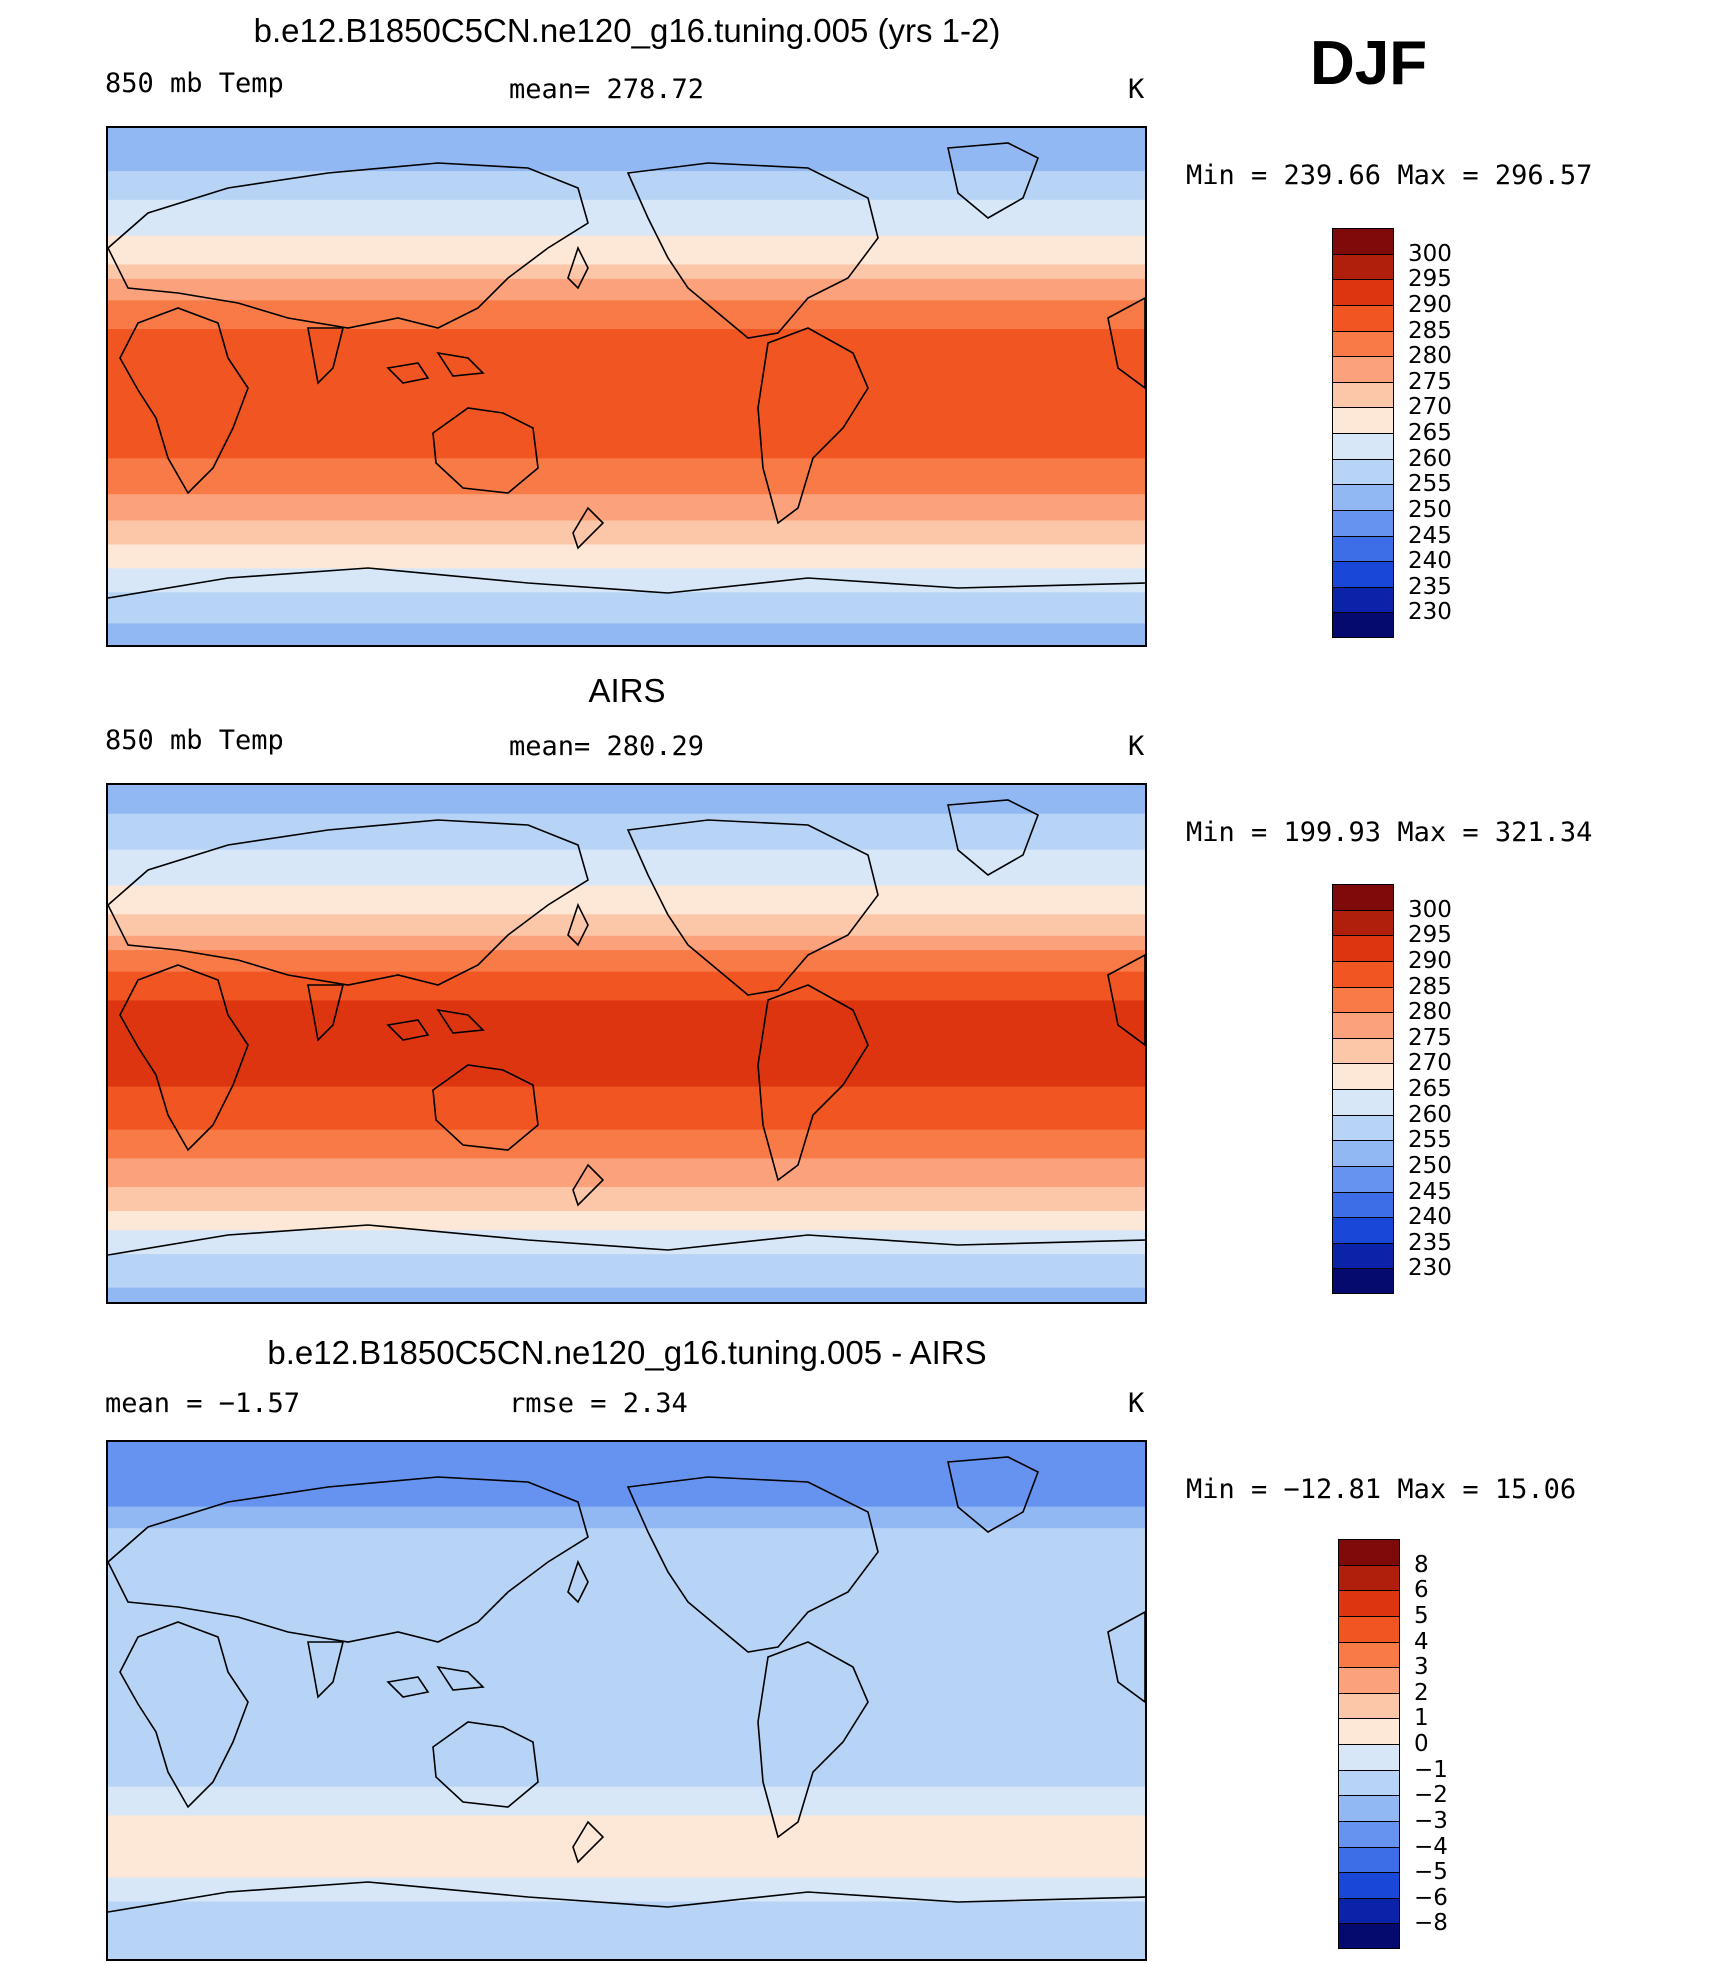 The width and height of the screenshot is (1710, 1963). What do you see at coordinates (1431, 1820) in the screenshot?
I see `colorbar-tick-label: −3` at bounding box center [1431, 1820].